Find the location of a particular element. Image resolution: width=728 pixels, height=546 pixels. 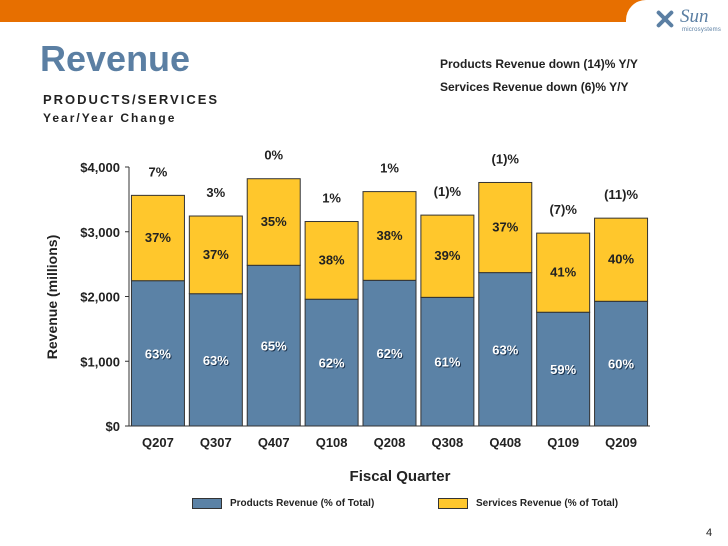

products-pct-label-shadow: 65% is located at coordinates (275, 347).